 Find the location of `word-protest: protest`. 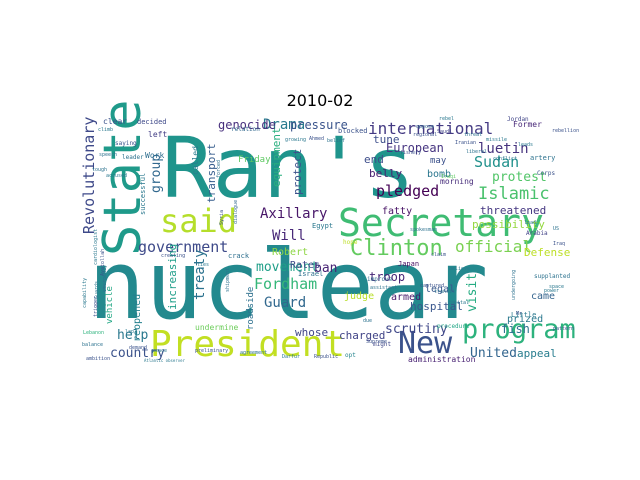

word-protest: protest is located at coordinates (519, 177).